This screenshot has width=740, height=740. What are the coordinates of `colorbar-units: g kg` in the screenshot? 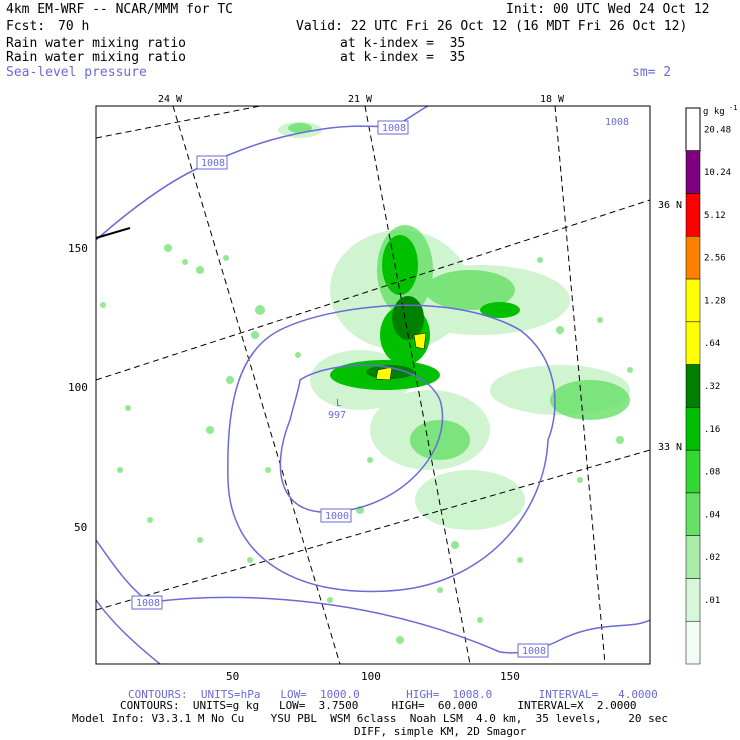 It's located at (714, 112).